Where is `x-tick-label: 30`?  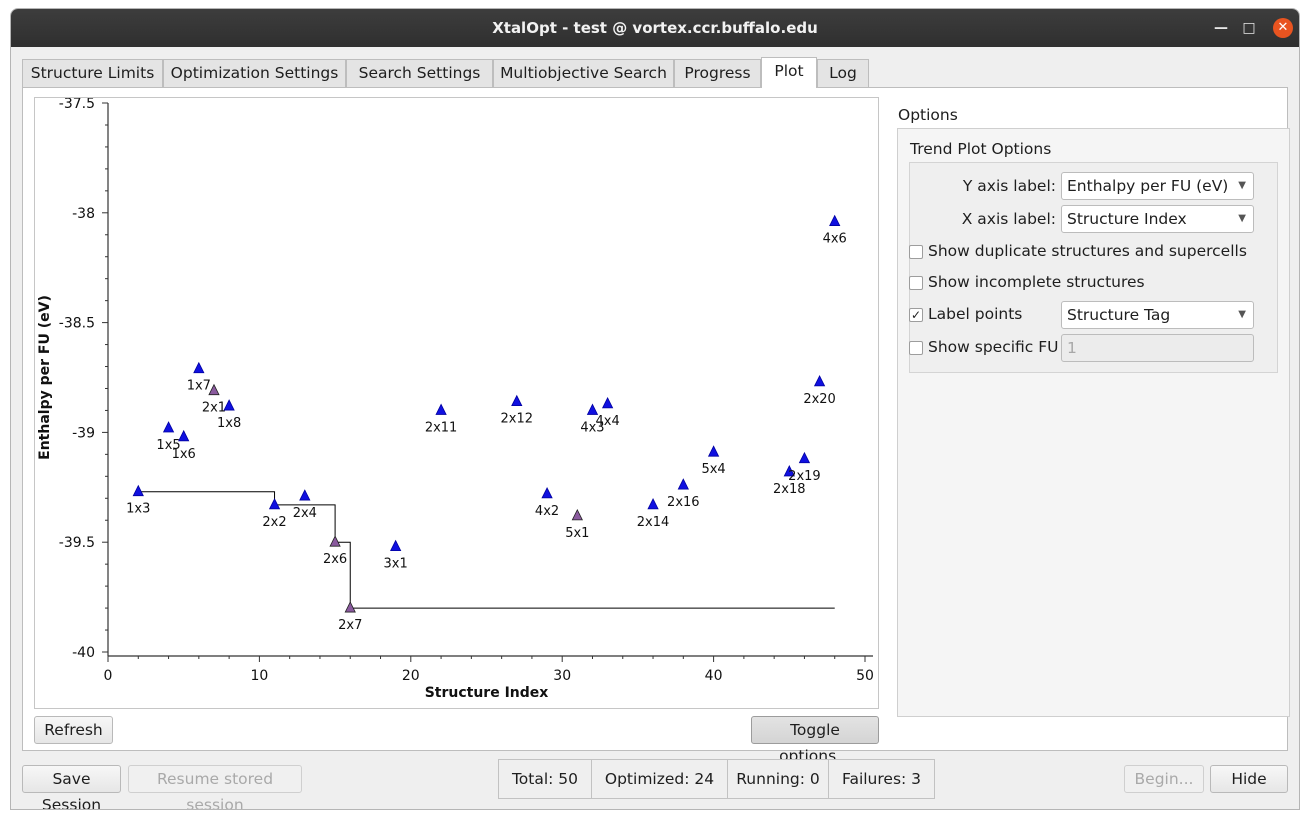 x-tick-label: 30 is located at coordinates (562, 676).